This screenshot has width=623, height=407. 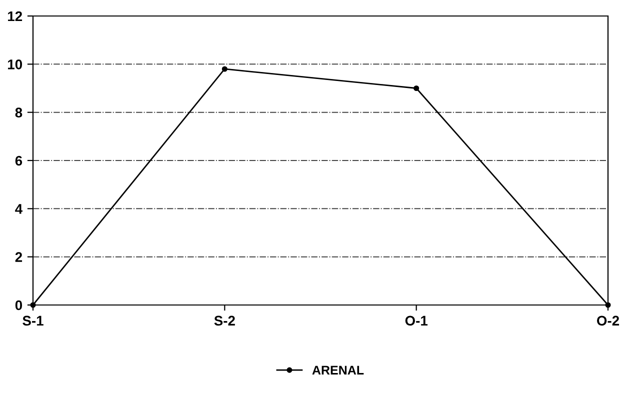 I want to click on y-tick-label: 8, so click(x=18, y=113).